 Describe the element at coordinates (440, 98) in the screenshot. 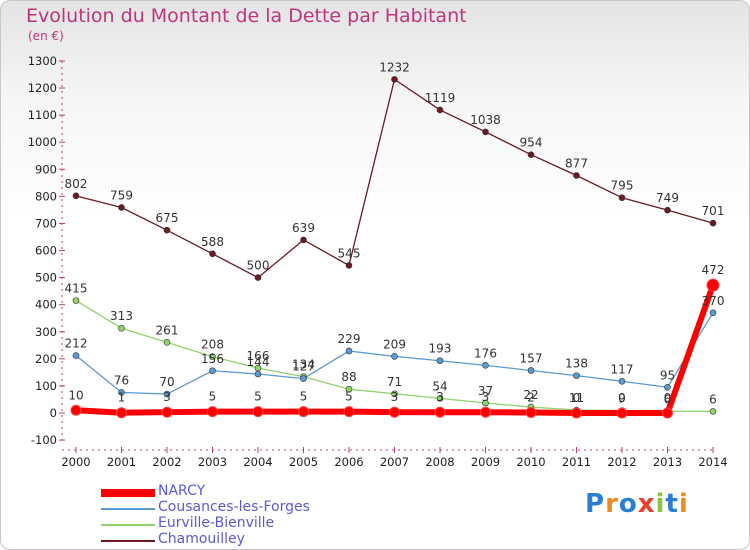

I see `data-label-chamouilley: 1119` at that location.